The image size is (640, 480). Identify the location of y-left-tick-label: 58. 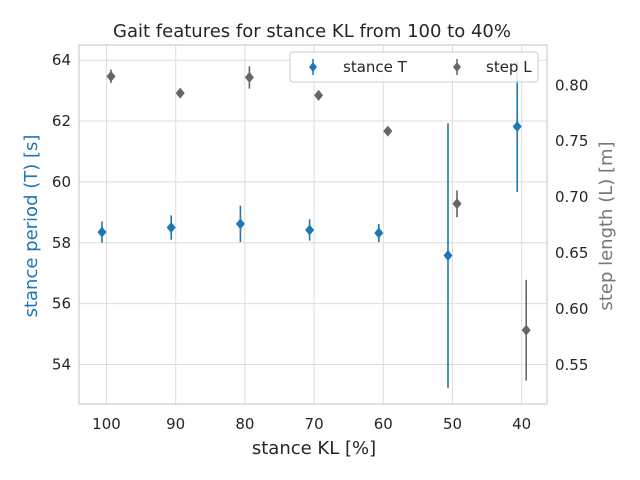
(61, 243).